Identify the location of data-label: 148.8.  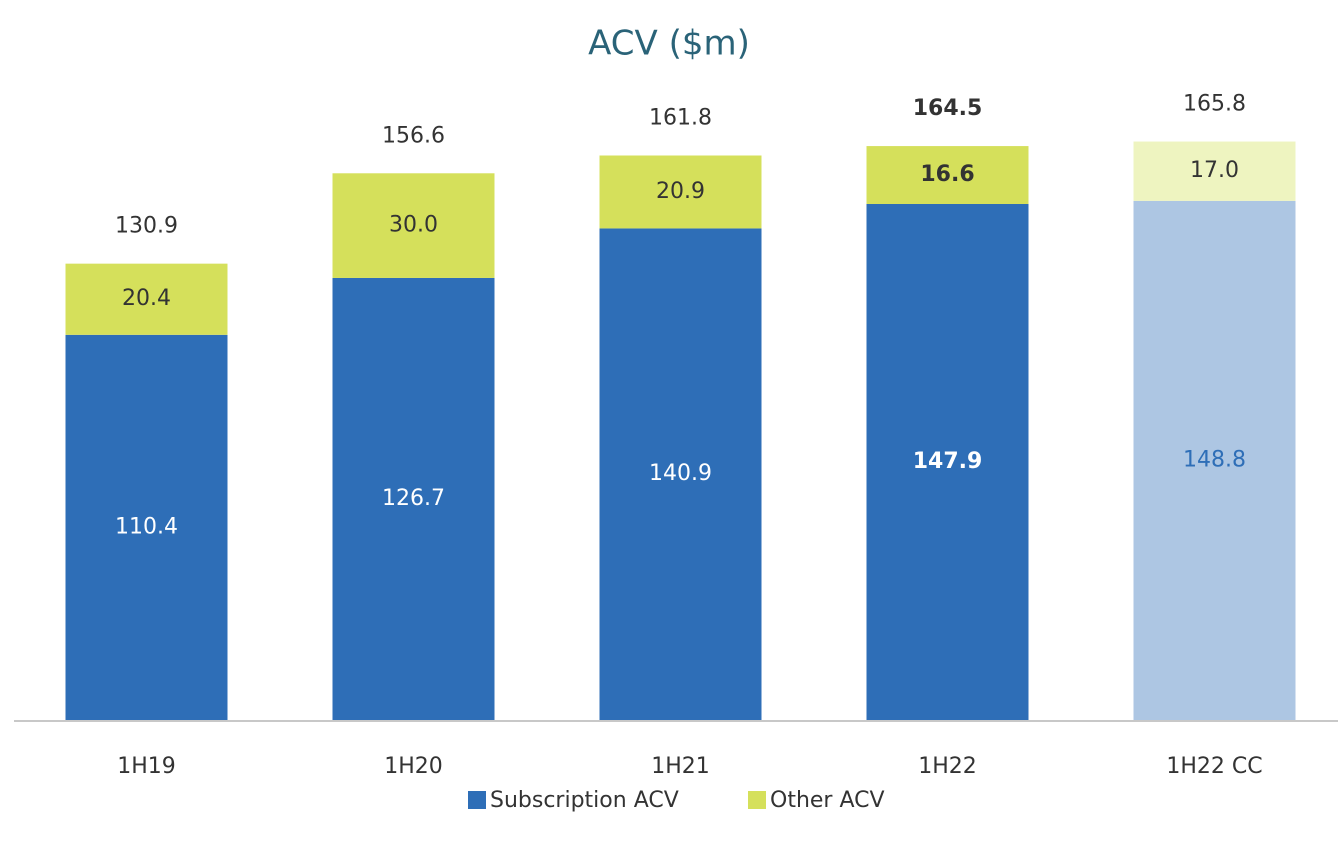
(1214, 459).